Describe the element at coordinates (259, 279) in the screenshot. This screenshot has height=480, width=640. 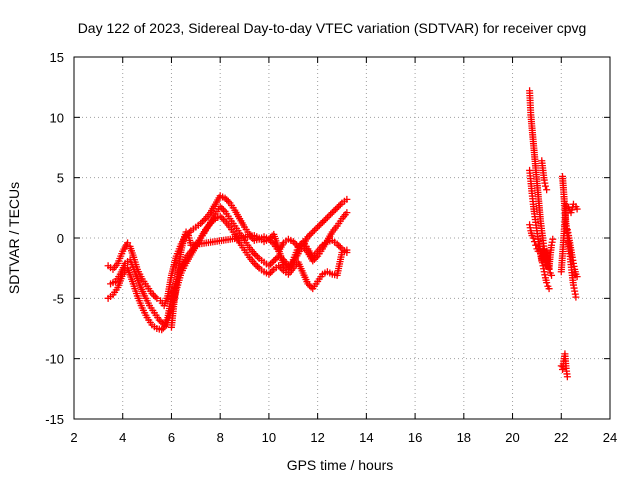
I see `series-track-d` at that location.